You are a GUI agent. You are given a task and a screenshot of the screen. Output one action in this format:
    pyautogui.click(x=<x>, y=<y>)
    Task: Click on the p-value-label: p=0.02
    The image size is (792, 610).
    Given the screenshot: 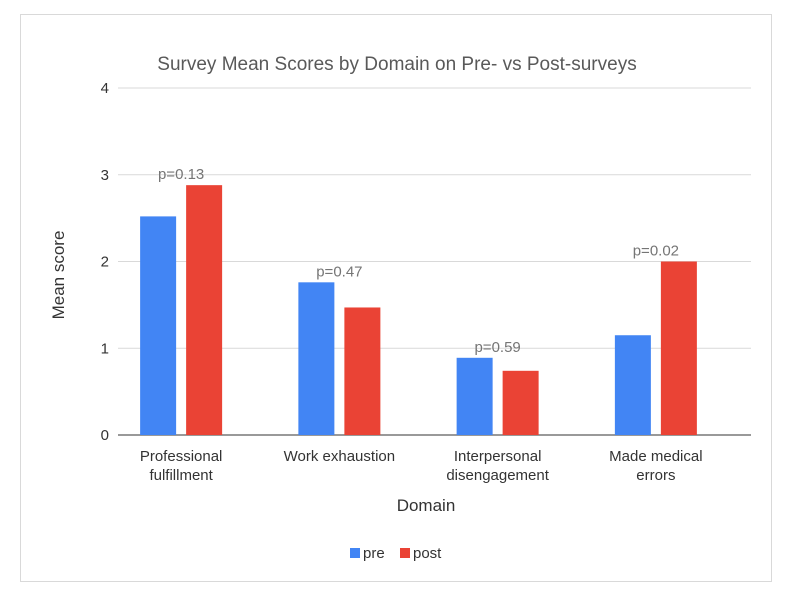 What is the action you would take?
    pyautogui.click(x=656, y=251)
    